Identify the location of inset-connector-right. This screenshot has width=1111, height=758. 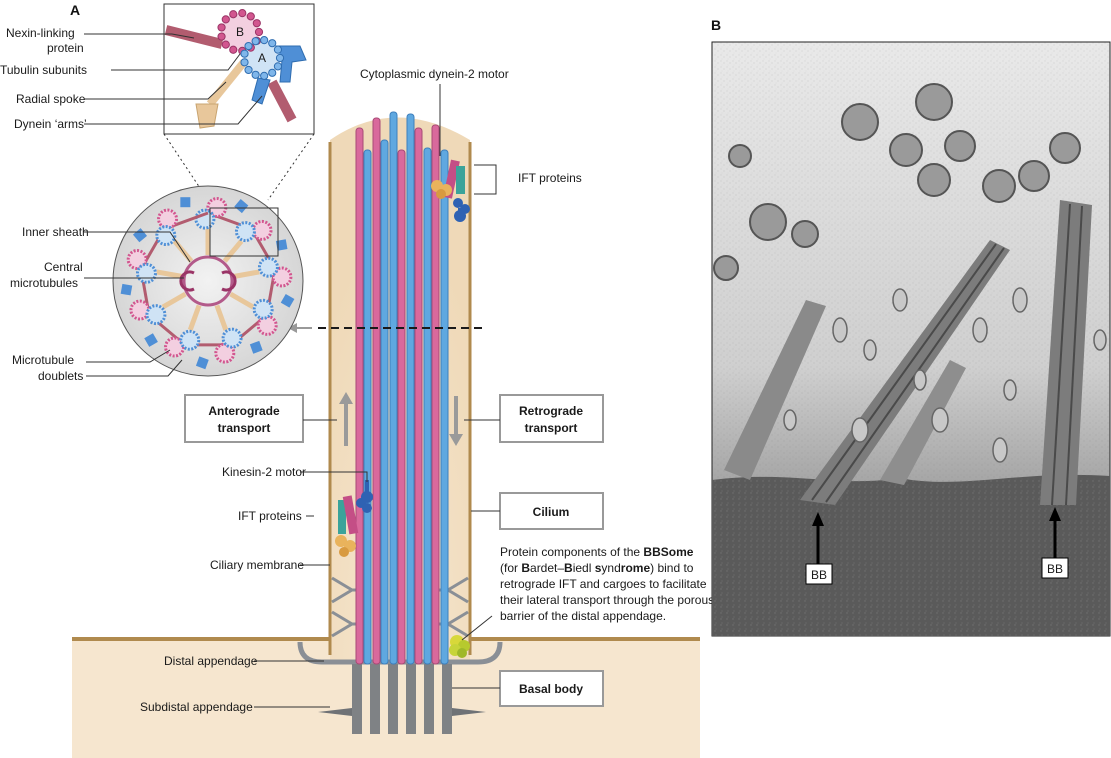
(291, 167).